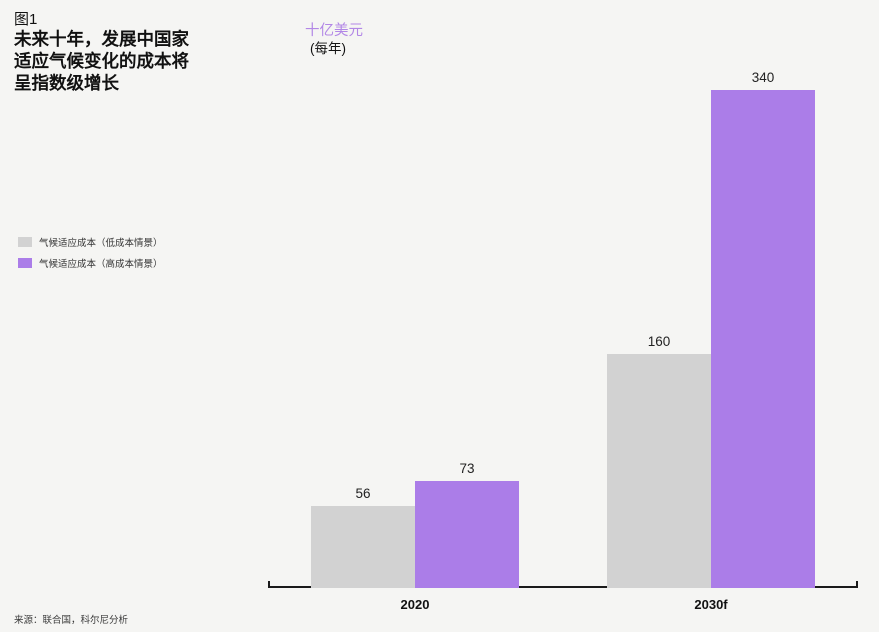 Image resolution: width=879 pixels, height=632 pixels. Describe the element at coordinates (763, 339) in the screenshot. I see `bar-2030f-high` at that location.